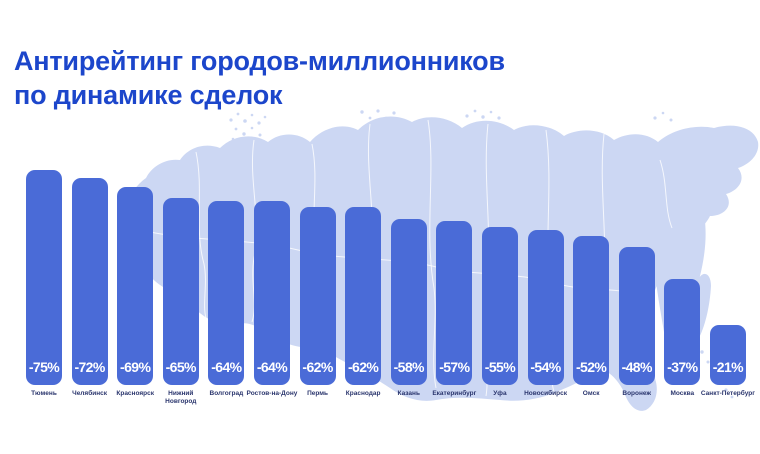  I want to click on city-label: Екатеринбург, so click(454, 393).